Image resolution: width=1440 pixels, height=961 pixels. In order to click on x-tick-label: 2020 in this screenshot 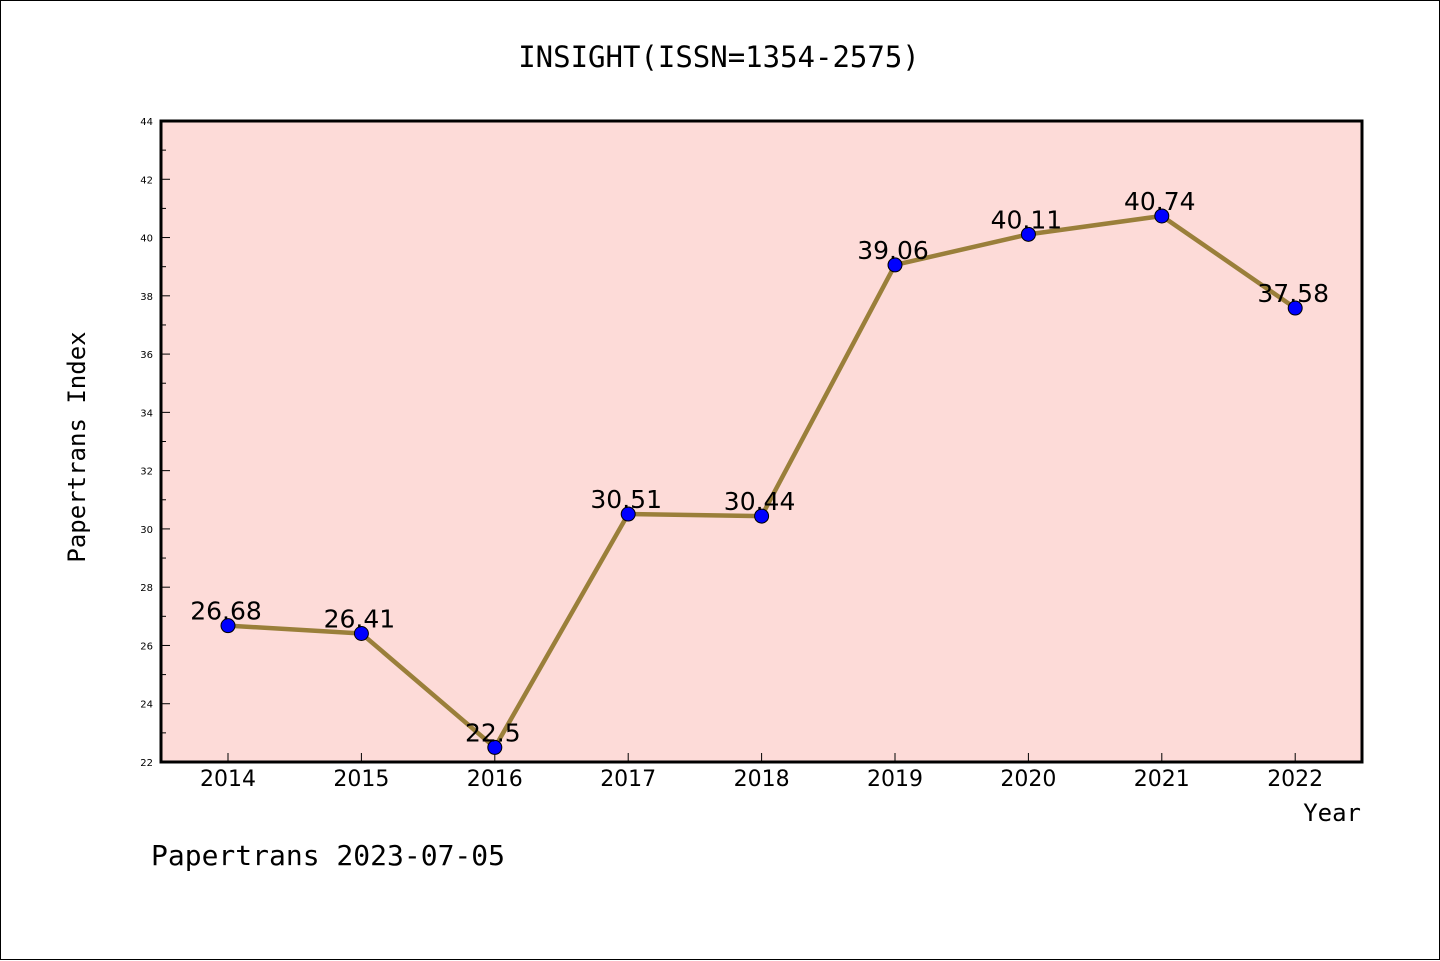, I will do `click(1028, 779)`.